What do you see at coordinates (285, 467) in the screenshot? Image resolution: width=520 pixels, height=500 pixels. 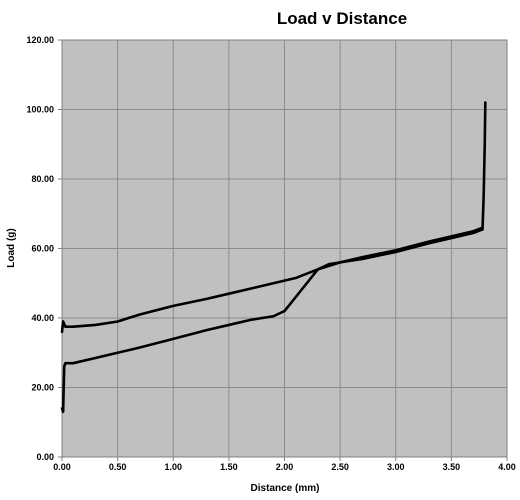 I see `x-tick-label: 2.00` at bounding box center [285, 467].